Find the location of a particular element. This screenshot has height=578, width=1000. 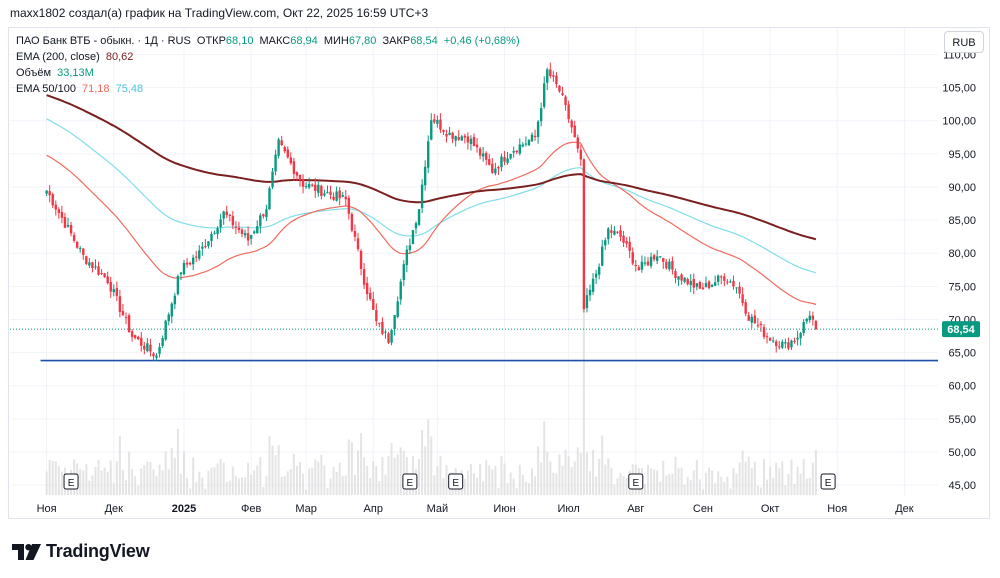

ema200-label: EMA (200, close) is located at coordinates (58, 57).